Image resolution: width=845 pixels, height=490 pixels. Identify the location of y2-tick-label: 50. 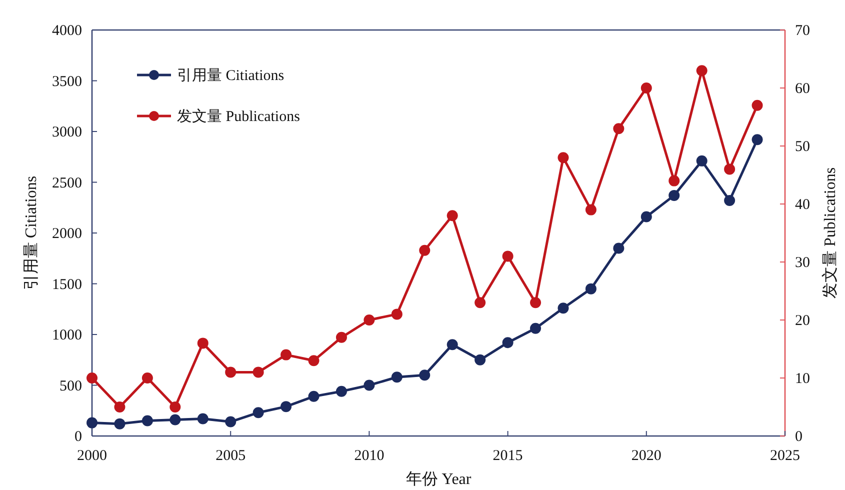
(802, 147).